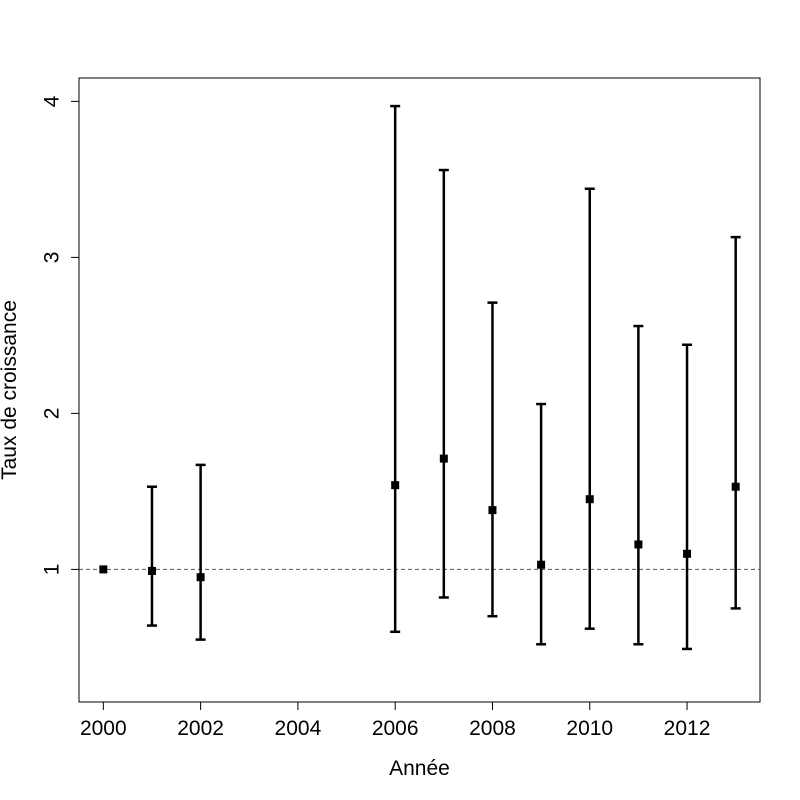 The image size is (800, 800). I want to click on y-axis: 1 2 3 4, so click(60, 335).